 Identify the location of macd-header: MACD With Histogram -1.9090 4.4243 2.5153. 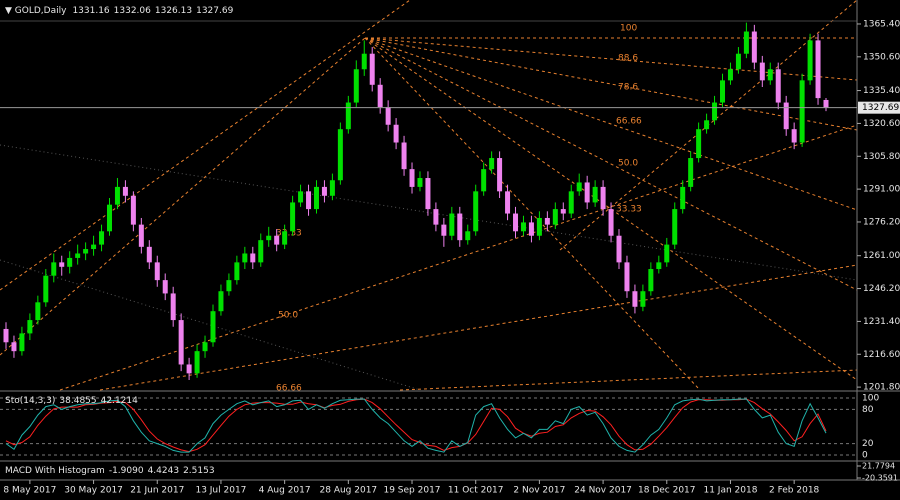
(110, 471).